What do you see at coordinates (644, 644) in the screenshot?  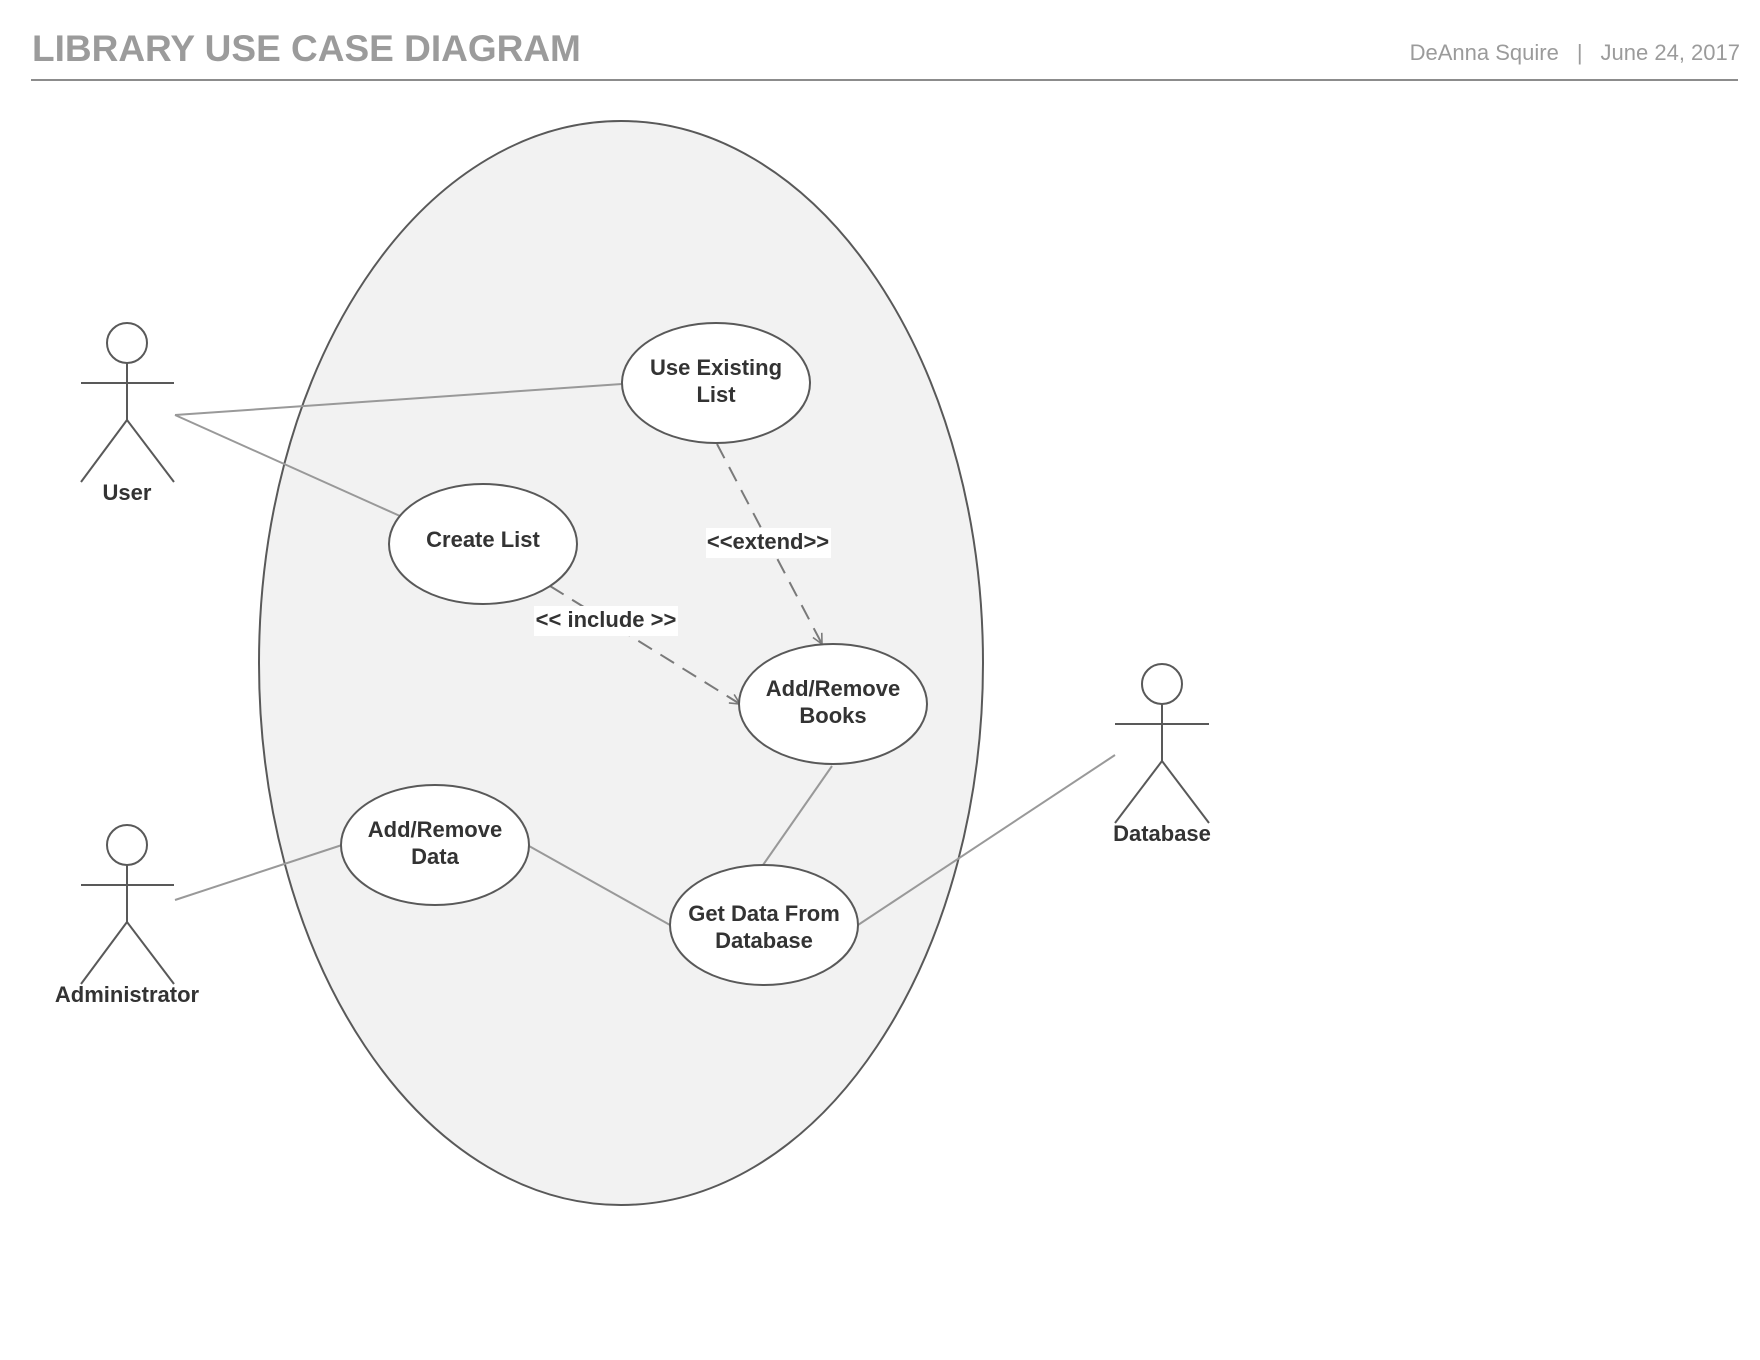 I see `include-arrow` at bounding box center [644, 644].